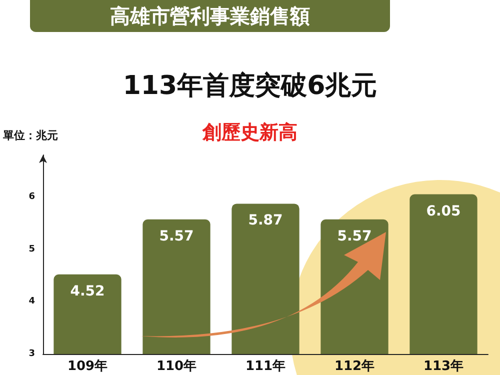 The height and width of the screenshot is (375, 500). What do you see at coordinates (250, 133) in the screenshot?
I see `text: 創歷史新高` at bounding box center [250, 133].